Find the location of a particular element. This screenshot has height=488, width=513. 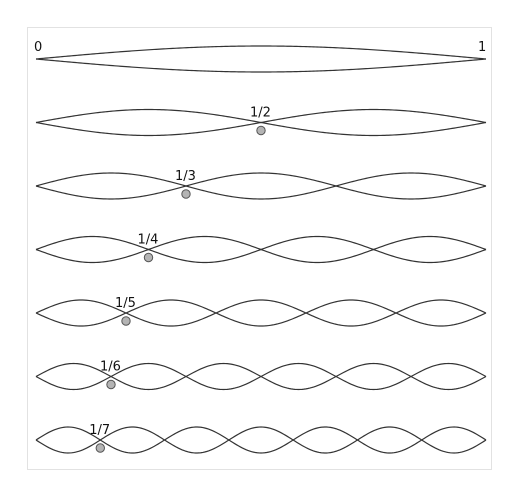

mode-7-node-dot is located at coordinates (100, 448).